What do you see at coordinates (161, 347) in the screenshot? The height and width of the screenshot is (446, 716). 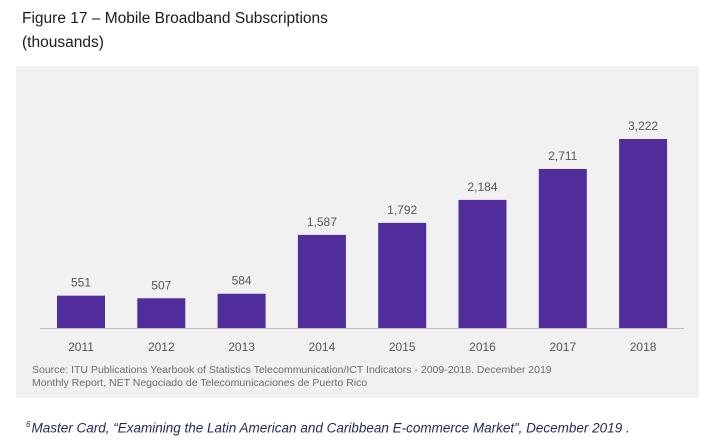 I see `category-label-2012: 2012` at bounding box center [161, 347].